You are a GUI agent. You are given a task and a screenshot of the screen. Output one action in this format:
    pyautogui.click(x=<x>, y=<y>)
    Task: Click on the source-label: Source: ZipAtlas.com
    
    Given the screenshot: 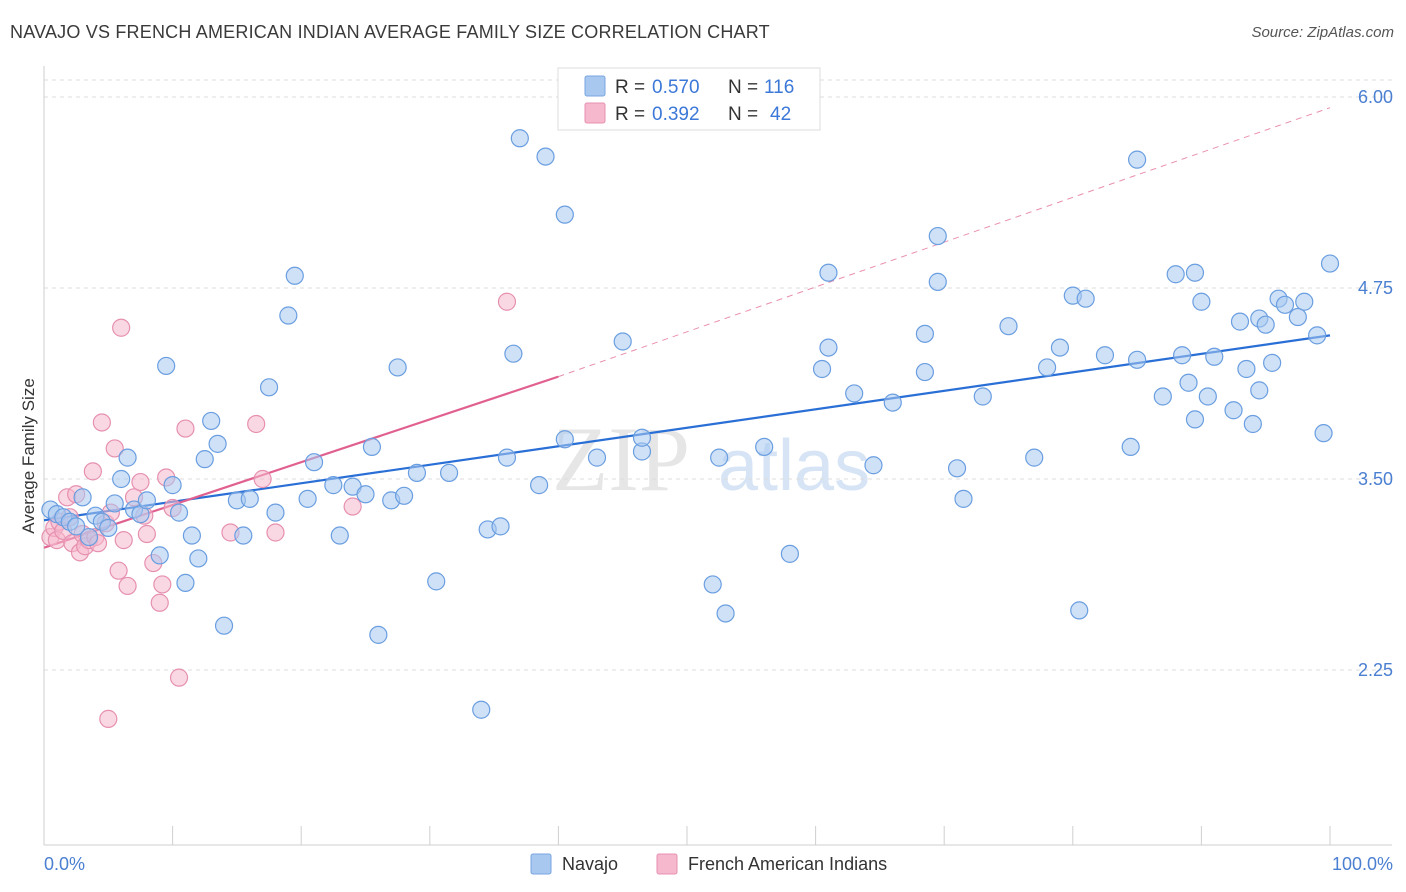 What is the action you would take?
    pyautogui.click(x=1322, y=32)
    